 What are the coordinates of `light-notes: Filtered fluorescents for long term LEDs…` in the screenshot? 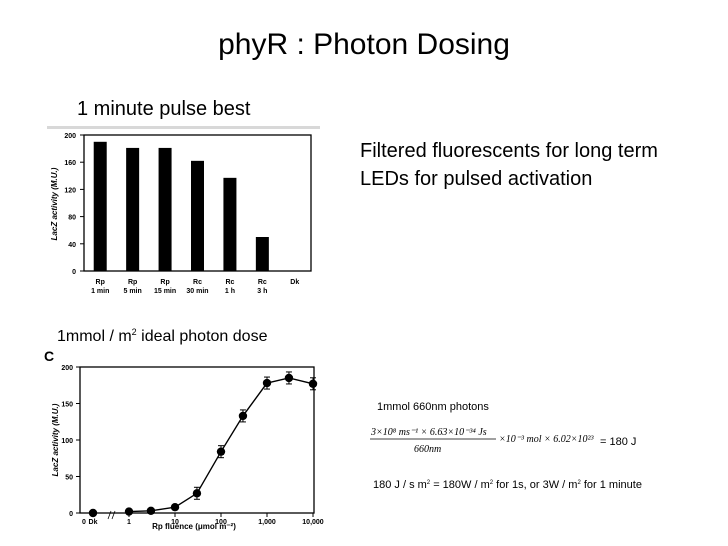 It's located at (509, 165).